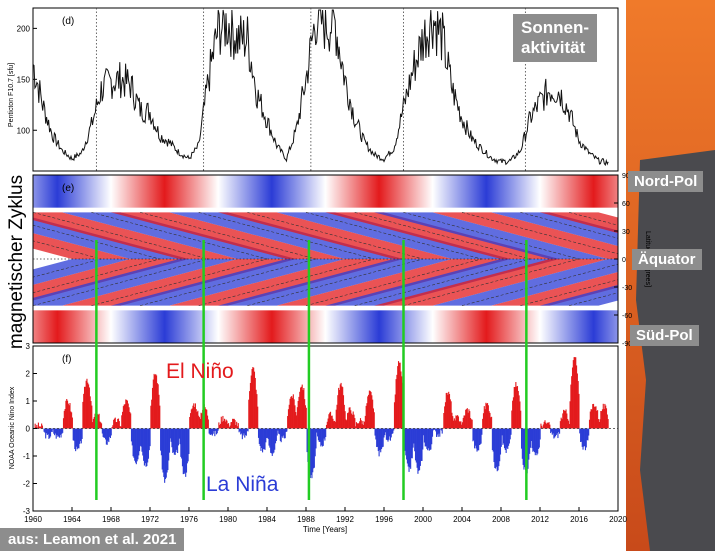 The image size is (715, 551). What do you see at coordinates (626, 176) in the screenshot?
I see `panel-e-ytick-label: 90` at bounding box center [626, 176].